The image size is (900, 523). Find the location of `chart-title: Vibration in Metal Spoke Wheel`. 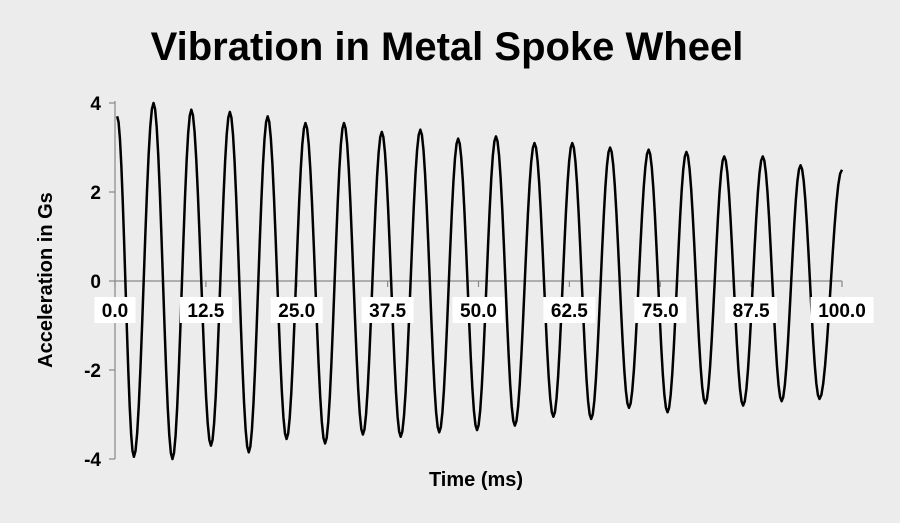

chart-title: Vibration in Metal Spoke Wheel is located at coordinates (447, 47).